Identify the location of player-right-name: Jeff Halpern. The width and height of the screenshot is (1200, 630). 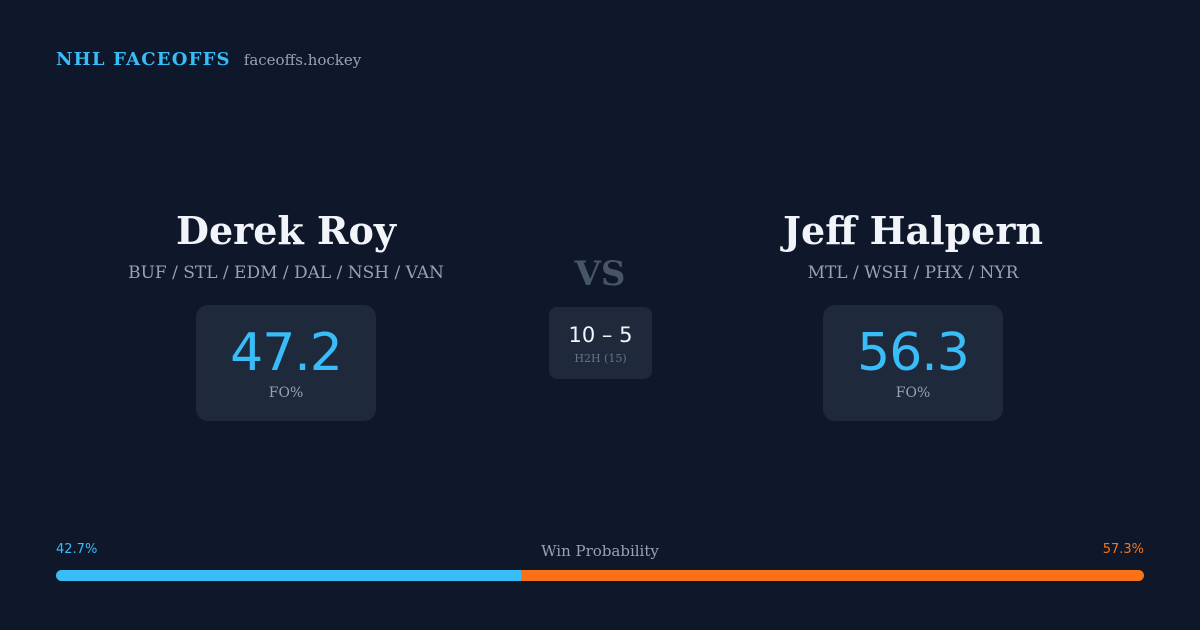
(913, 230).